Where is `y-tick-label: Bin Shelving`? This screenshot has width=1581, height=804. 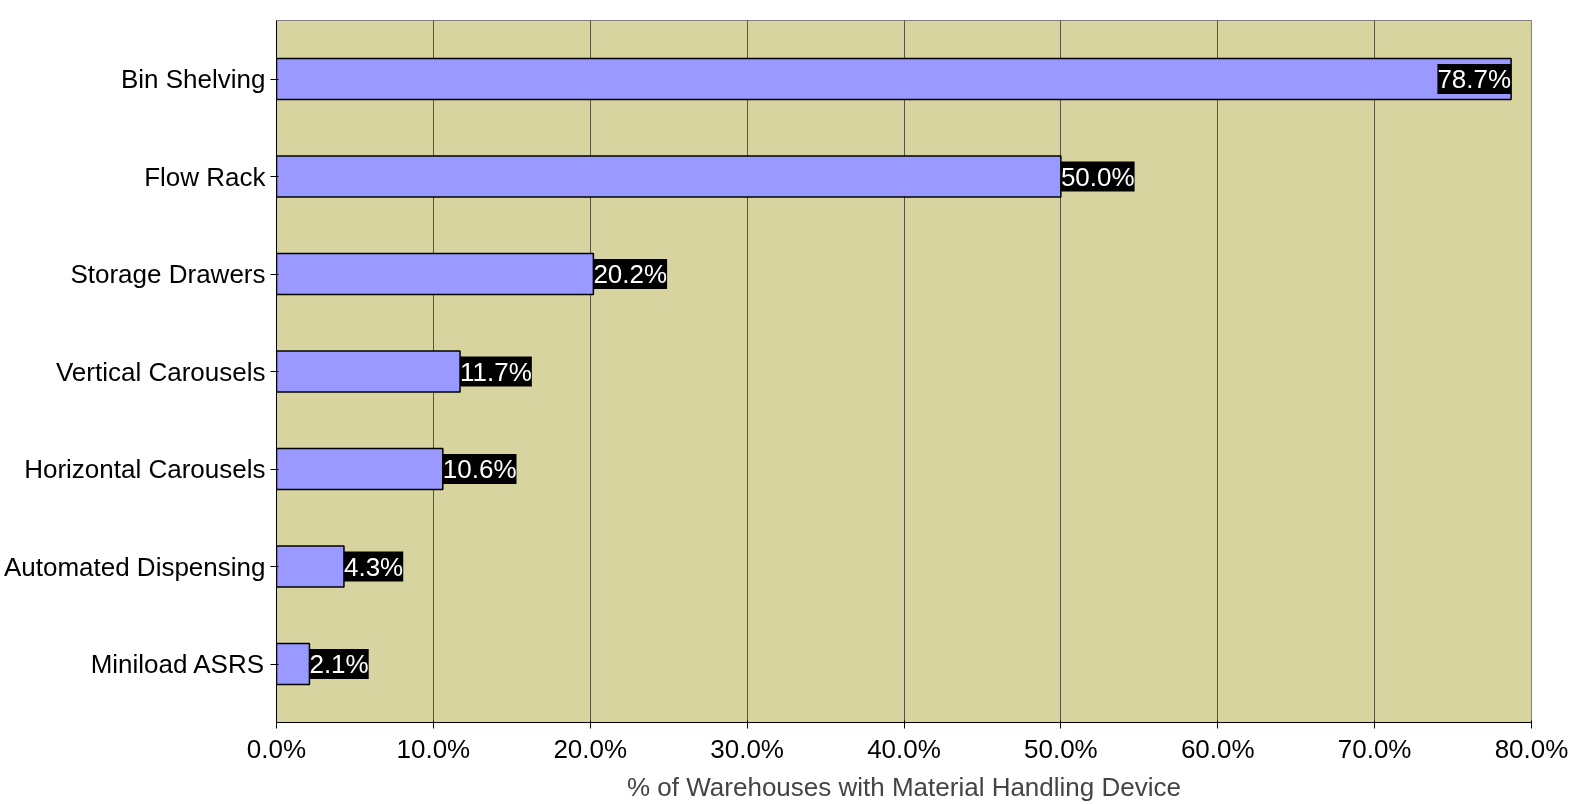
y-tick-label: Bin Shelving is located at coordinates (193, 79).